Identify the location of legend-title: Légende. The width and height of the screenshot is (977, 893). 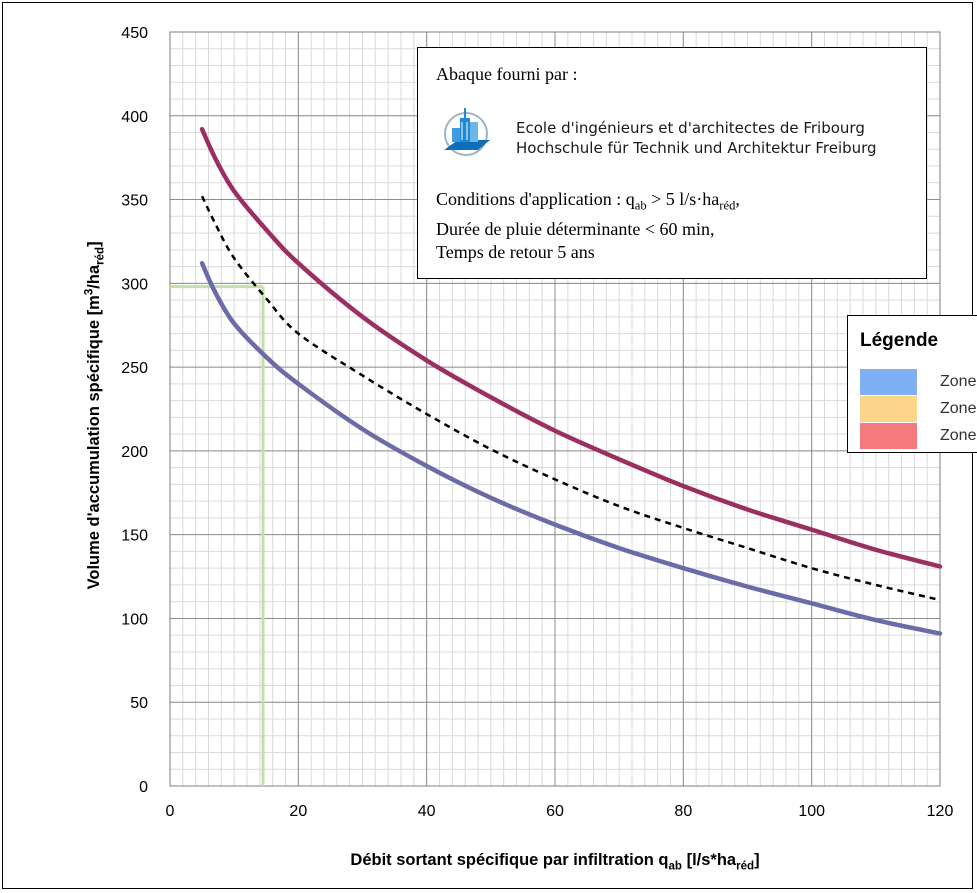
(899, 340).